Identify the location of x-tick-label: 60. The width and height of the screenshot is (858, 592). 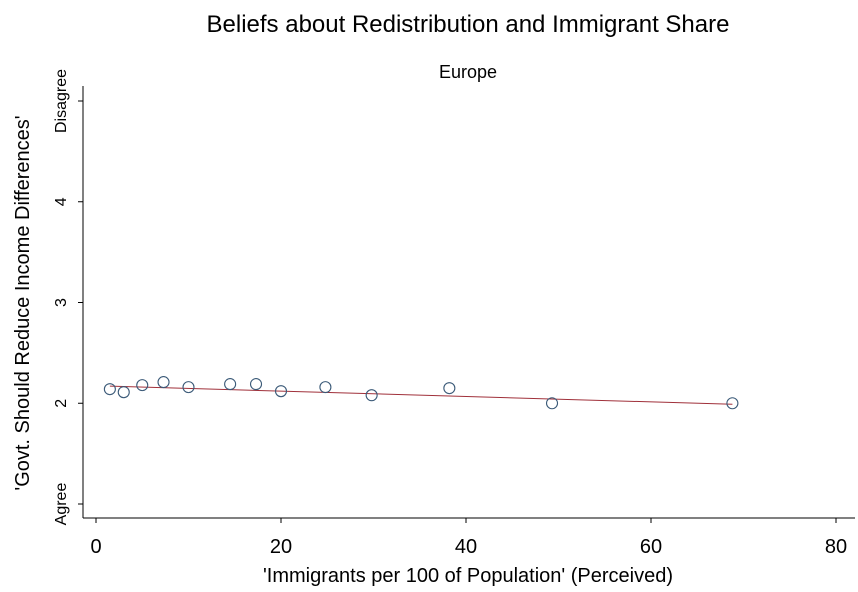
(651, 547).